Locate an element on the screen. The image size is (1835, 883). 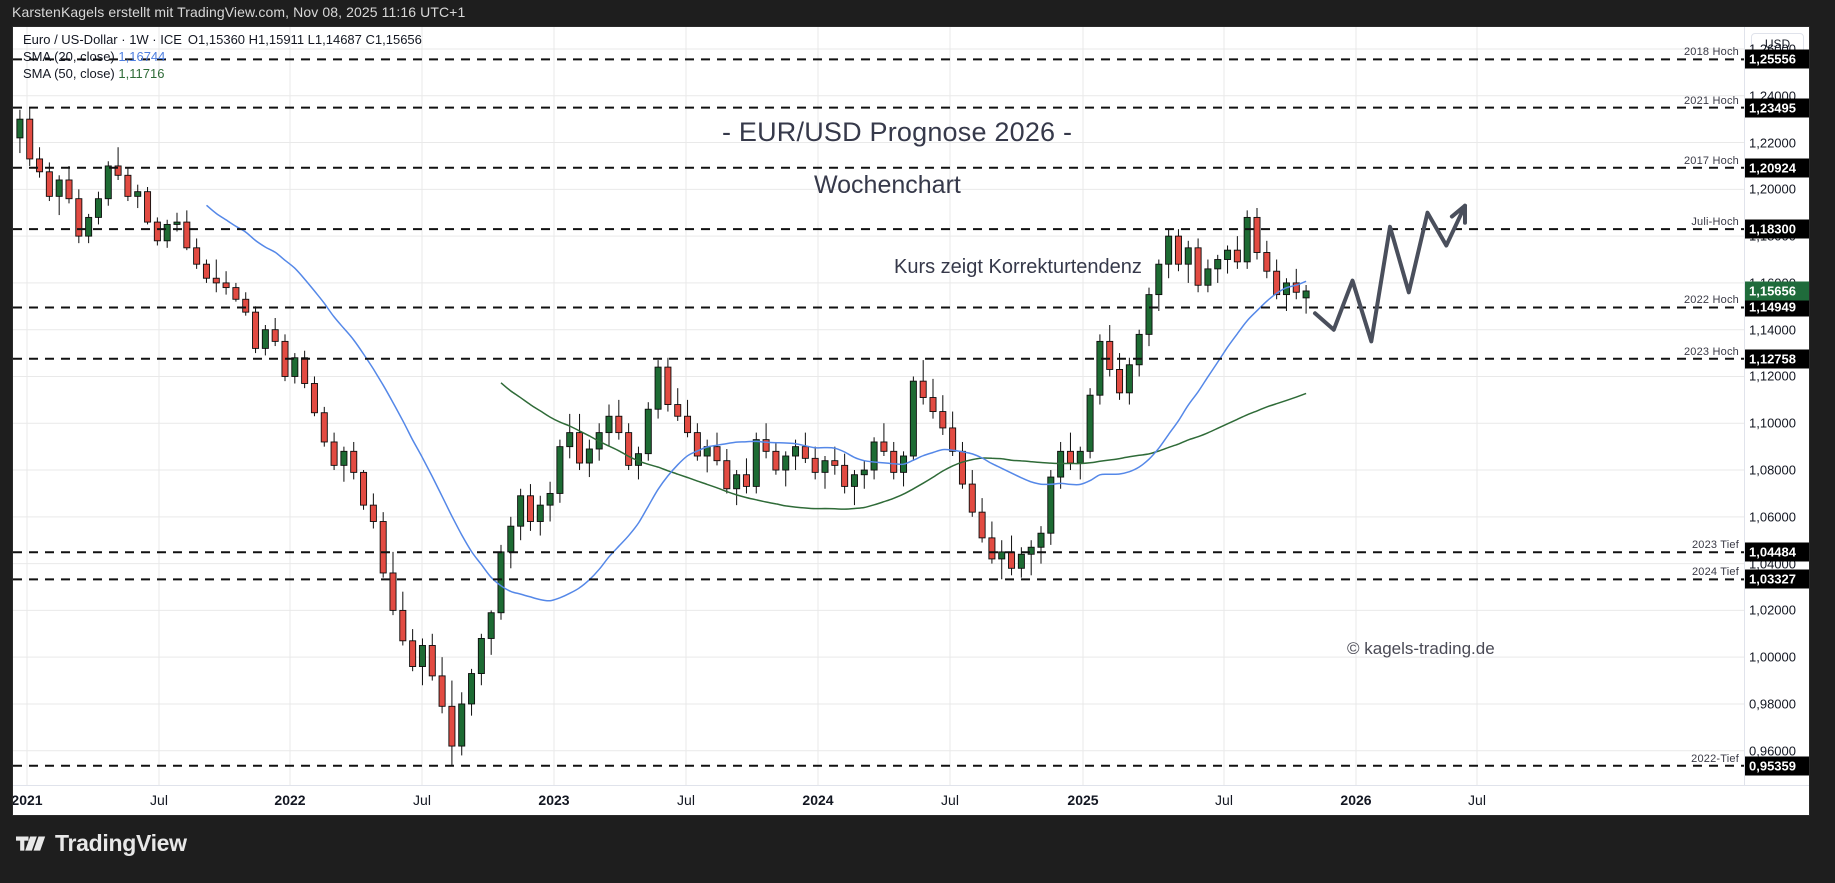
legend-sma20-label: SMA (20, close) is located at coordinates (69, 56).